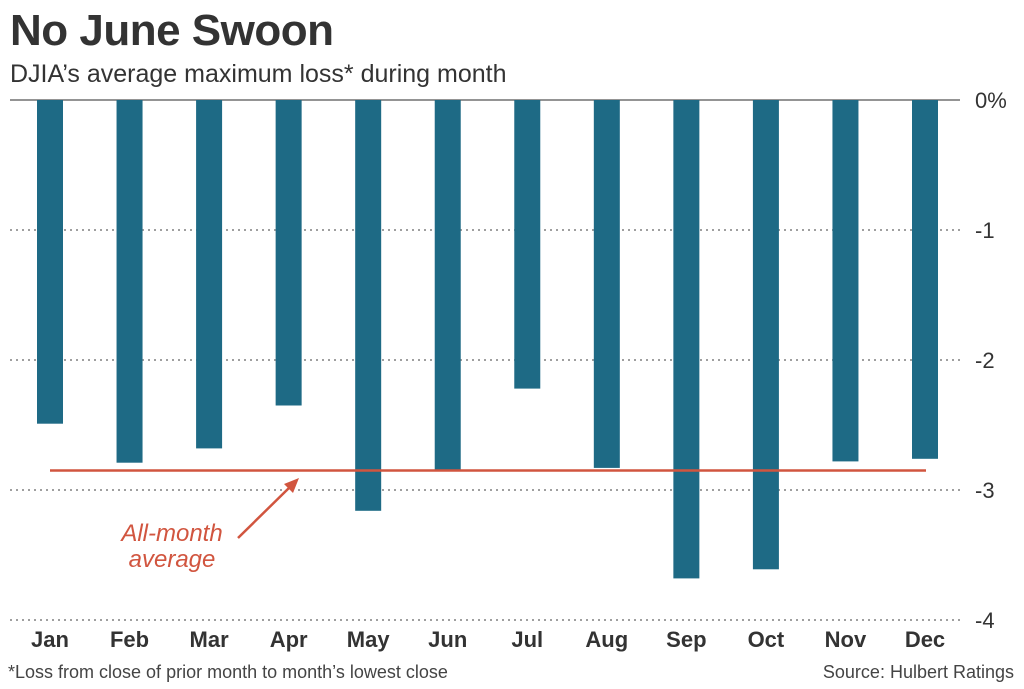  Describe the element at coordinates (447, 639) in the screenshot. I see `x-tick-label: Jun` at that location.